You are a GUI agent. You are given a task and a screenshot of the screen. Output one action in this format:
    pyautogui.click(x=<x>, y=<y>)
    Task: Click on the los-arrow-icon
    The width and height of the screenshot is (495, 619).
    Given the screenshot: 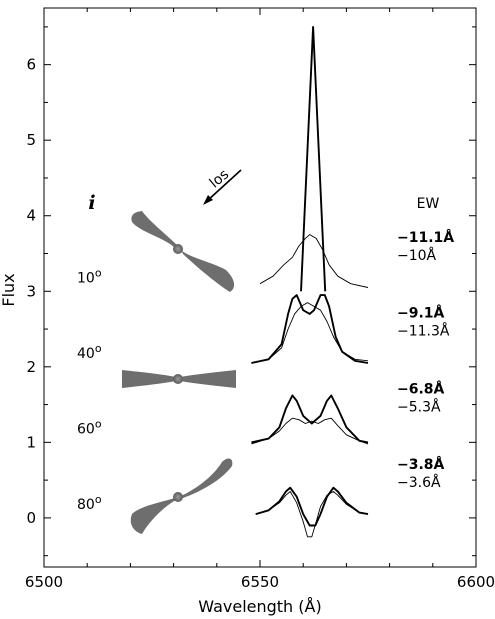 What is the action you would take?
    pyautogui.click(x=222, y=187)
    